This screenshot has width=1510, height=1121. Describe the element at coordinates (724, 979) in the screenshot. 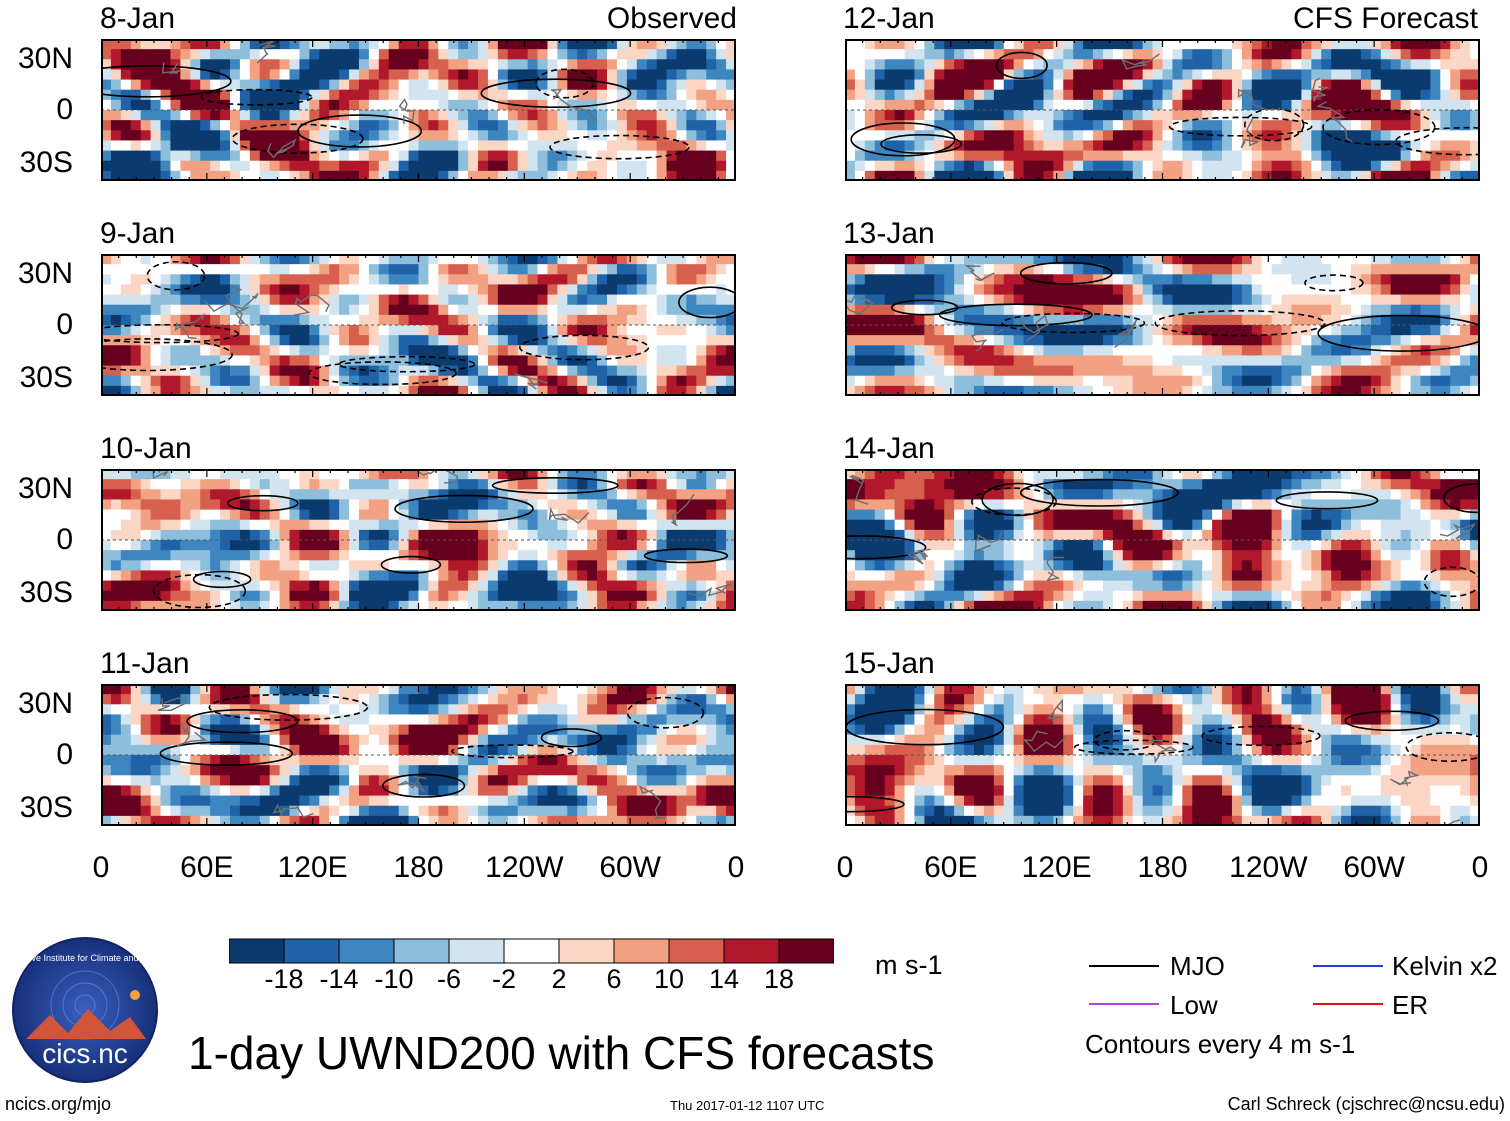

I see `colorbar-tick-label: 14` at that location.